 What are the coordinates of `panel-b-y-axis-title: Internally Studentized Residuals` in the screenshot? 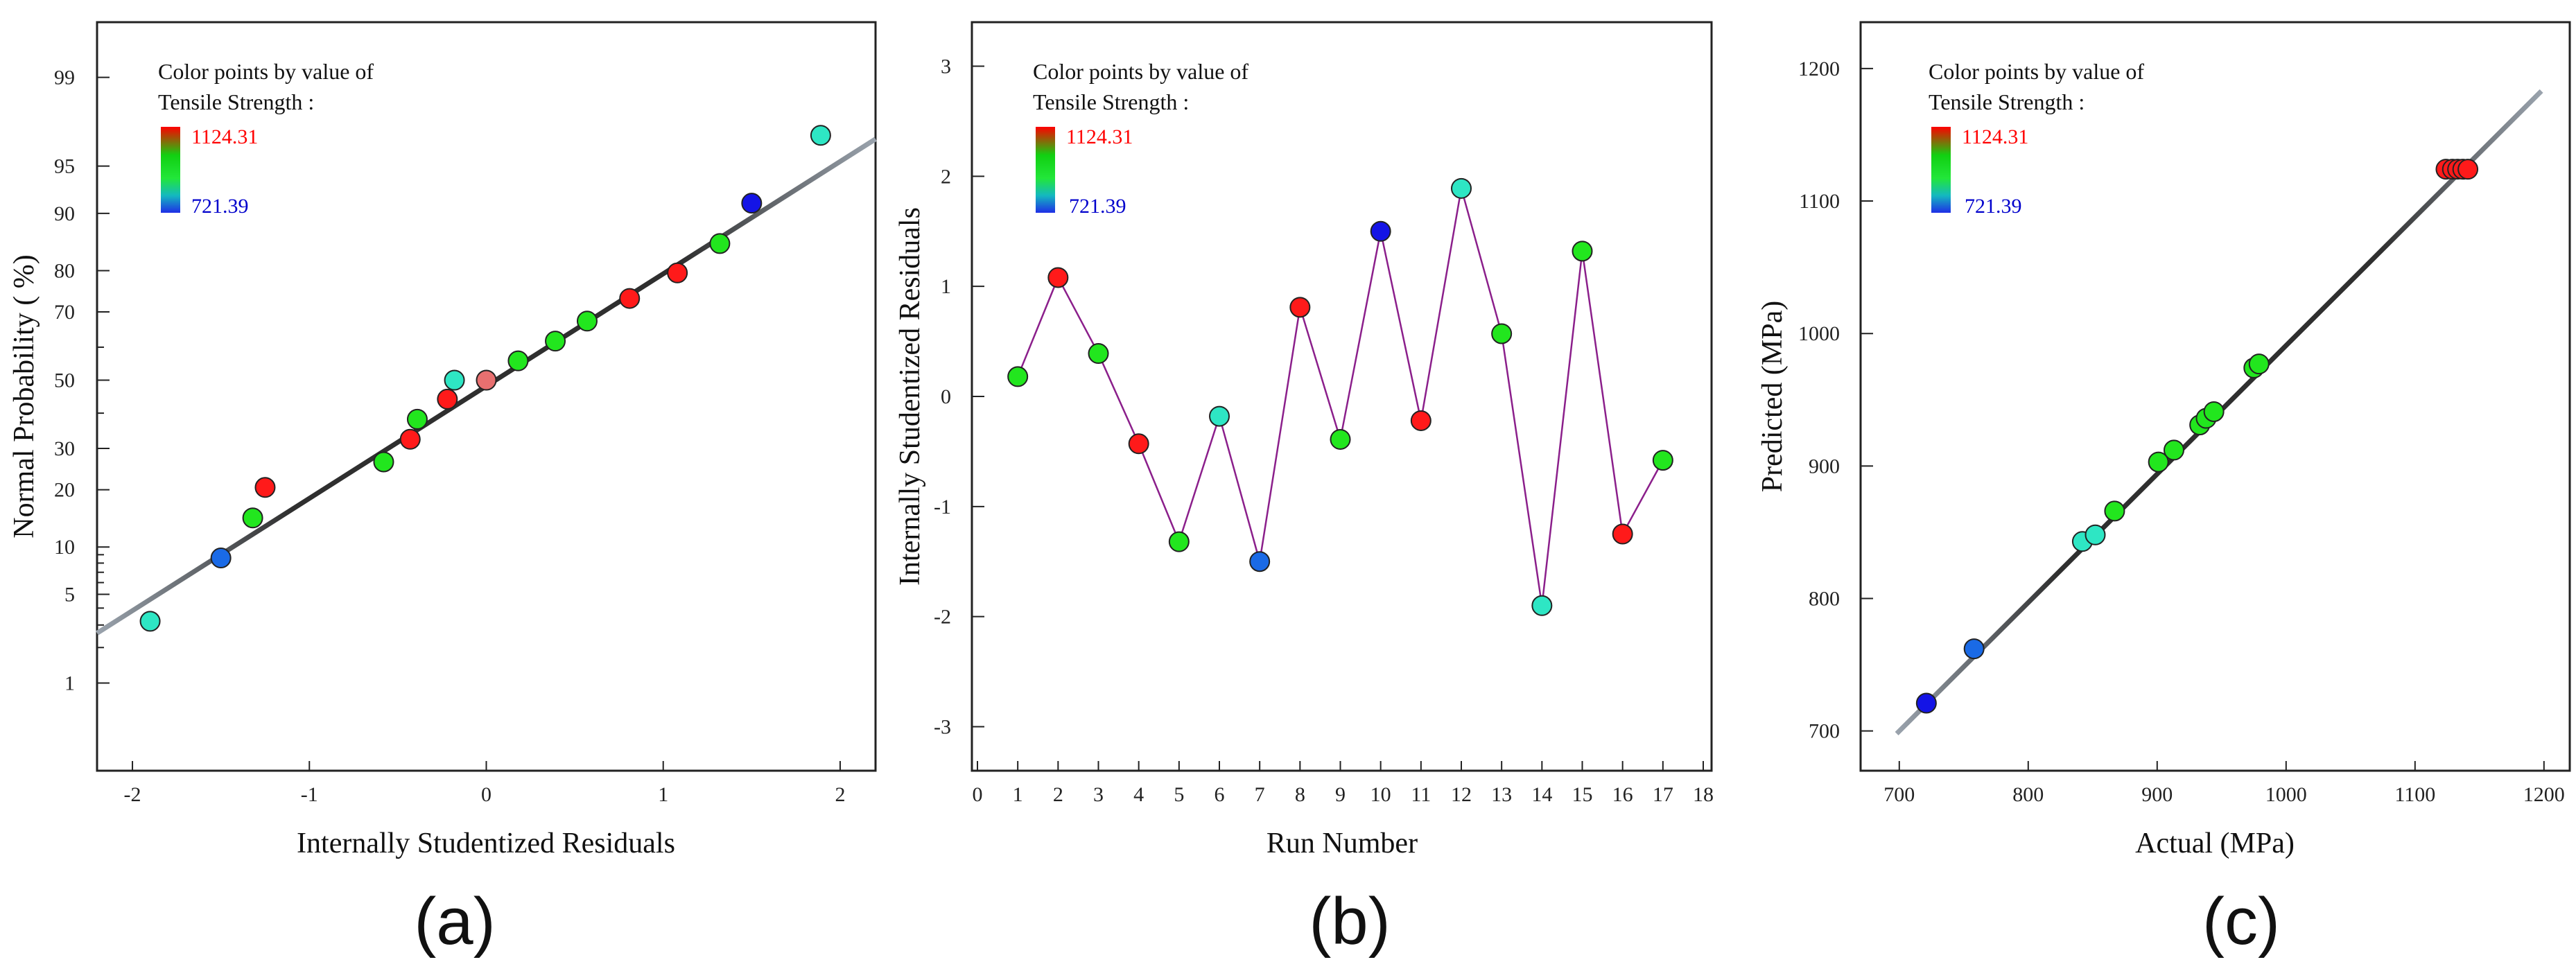 It's located at (910, 396).